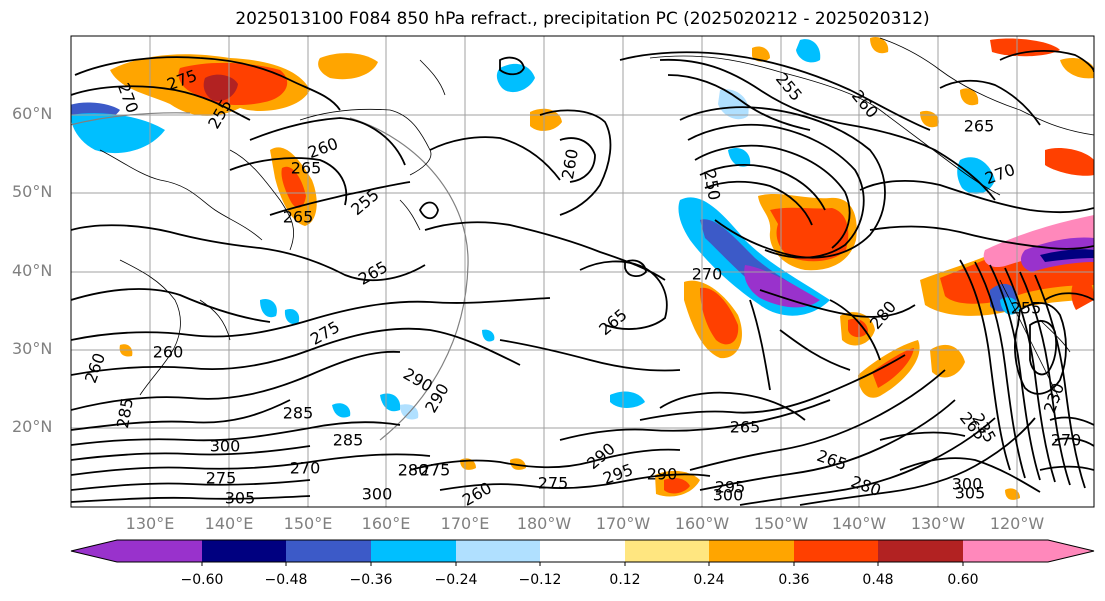 Image resolution: width=1105 pixels, height=601 pixels. I want to click on contour-label: 290, so click(662, 474).